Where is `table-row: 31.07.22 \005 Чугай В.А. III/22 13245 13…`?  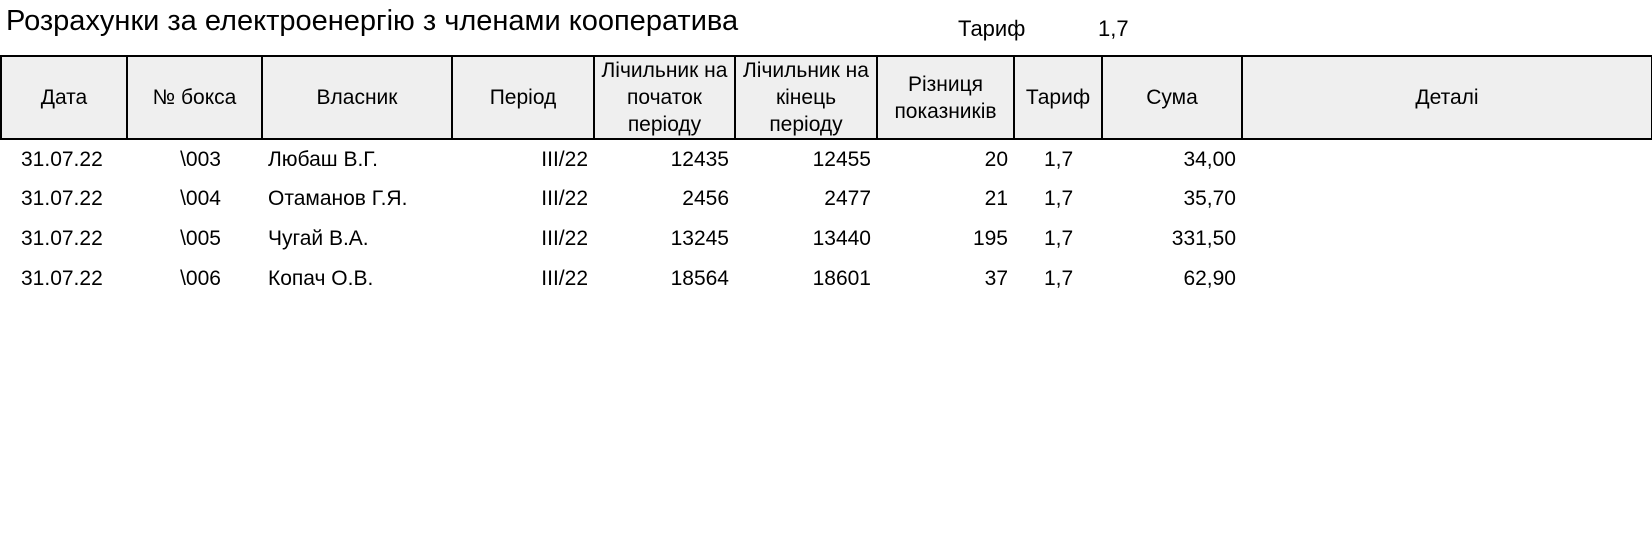 table-row: 31.07.22 \005 Чугай В.А. III/22 13245 13… is located at coordinates (826, 239).